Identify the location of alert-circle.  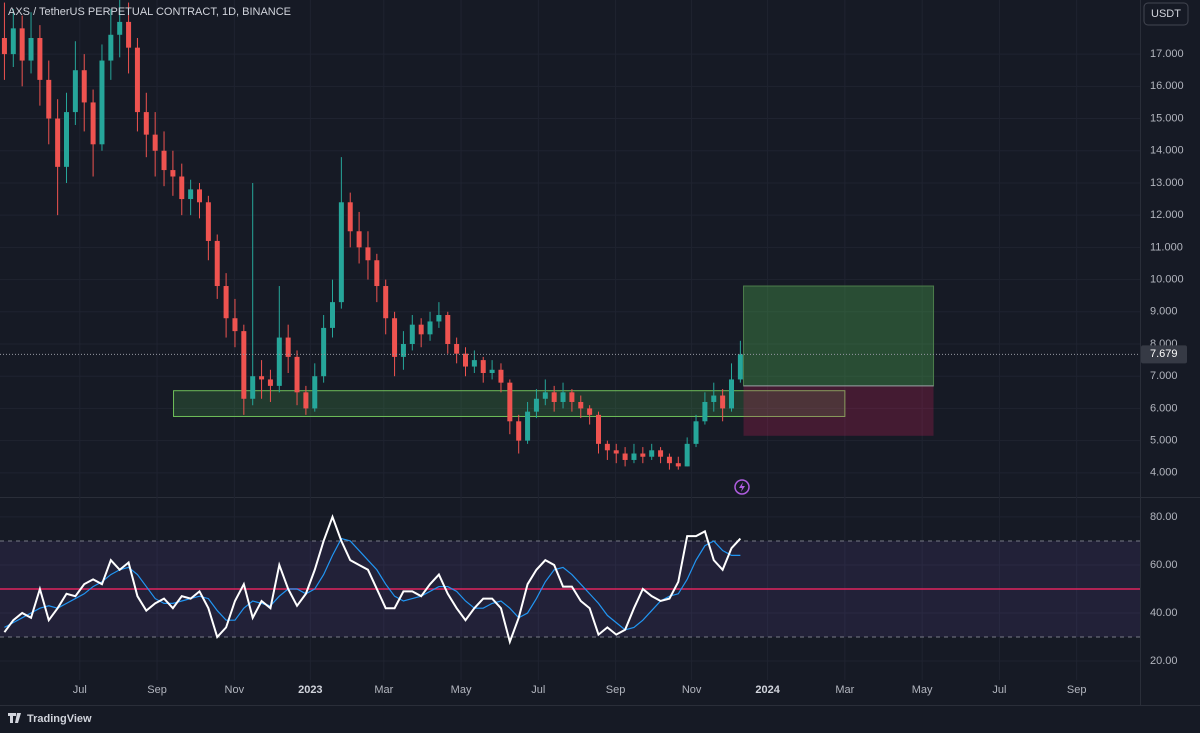
(742, 487).